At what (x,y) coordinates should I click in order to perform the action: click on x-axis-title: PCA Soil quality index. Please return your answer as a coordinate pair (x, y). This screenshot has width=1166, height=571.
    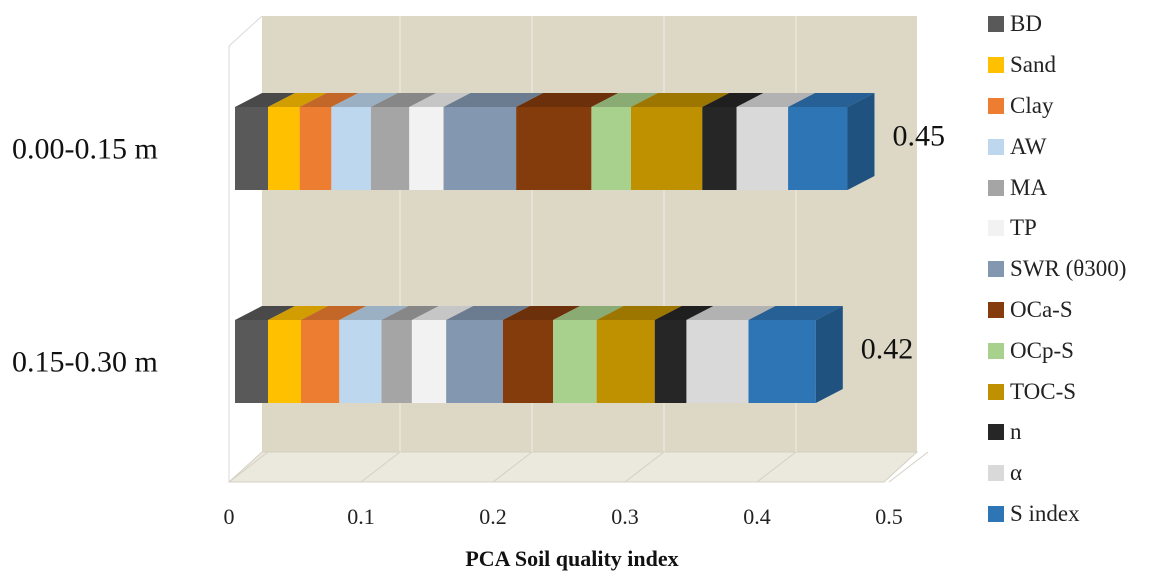
    Looking at the image, I should click on (571, 558).